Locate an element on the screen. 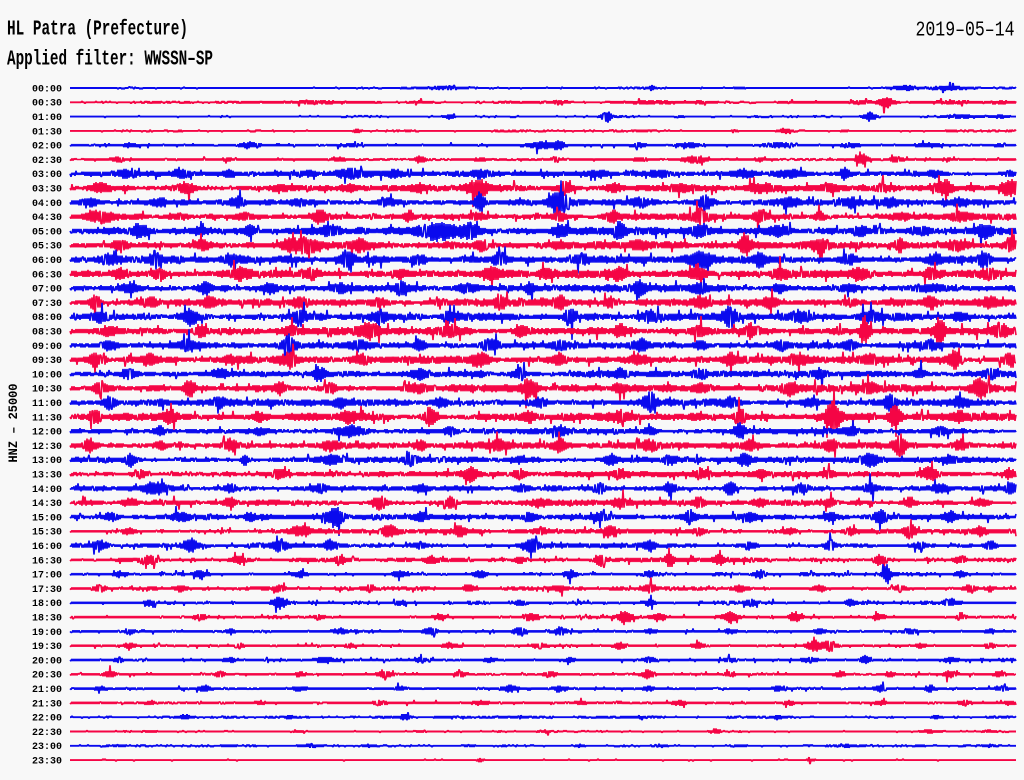 The image size is (1024, 780). svg-text: 21:30 is located at coordinates (47, 704).